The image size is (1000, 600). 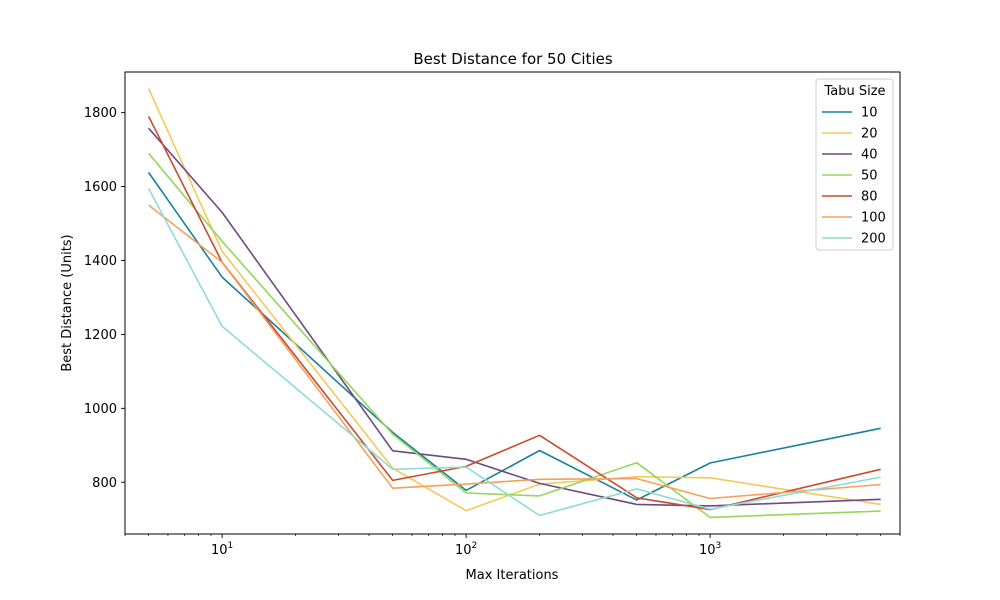 What do you see at coordinates (67, 302) in the screenshot?
I see `y-axis-label: Best Distance (Units)` at bounding box center [67, 302].